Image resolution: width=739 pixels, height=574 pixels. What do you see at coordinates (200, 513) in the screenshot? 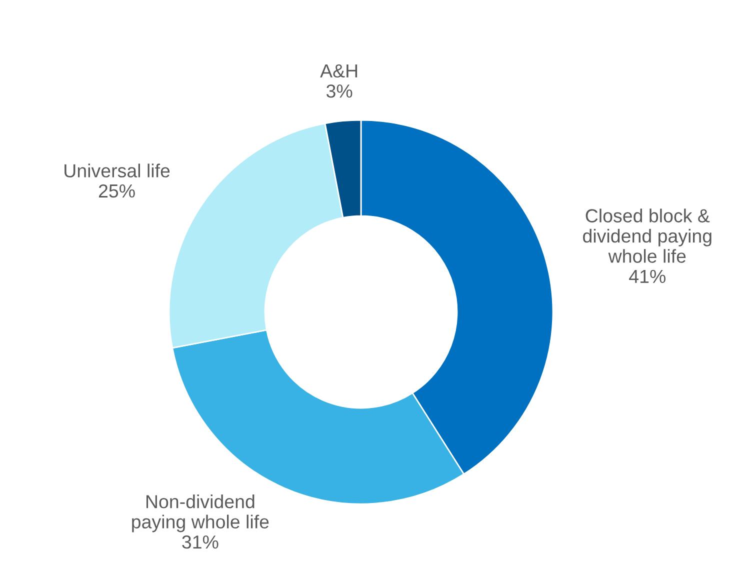
I see `slice-label: Non-dividend paying whole life` at bounding box center [200, 513].